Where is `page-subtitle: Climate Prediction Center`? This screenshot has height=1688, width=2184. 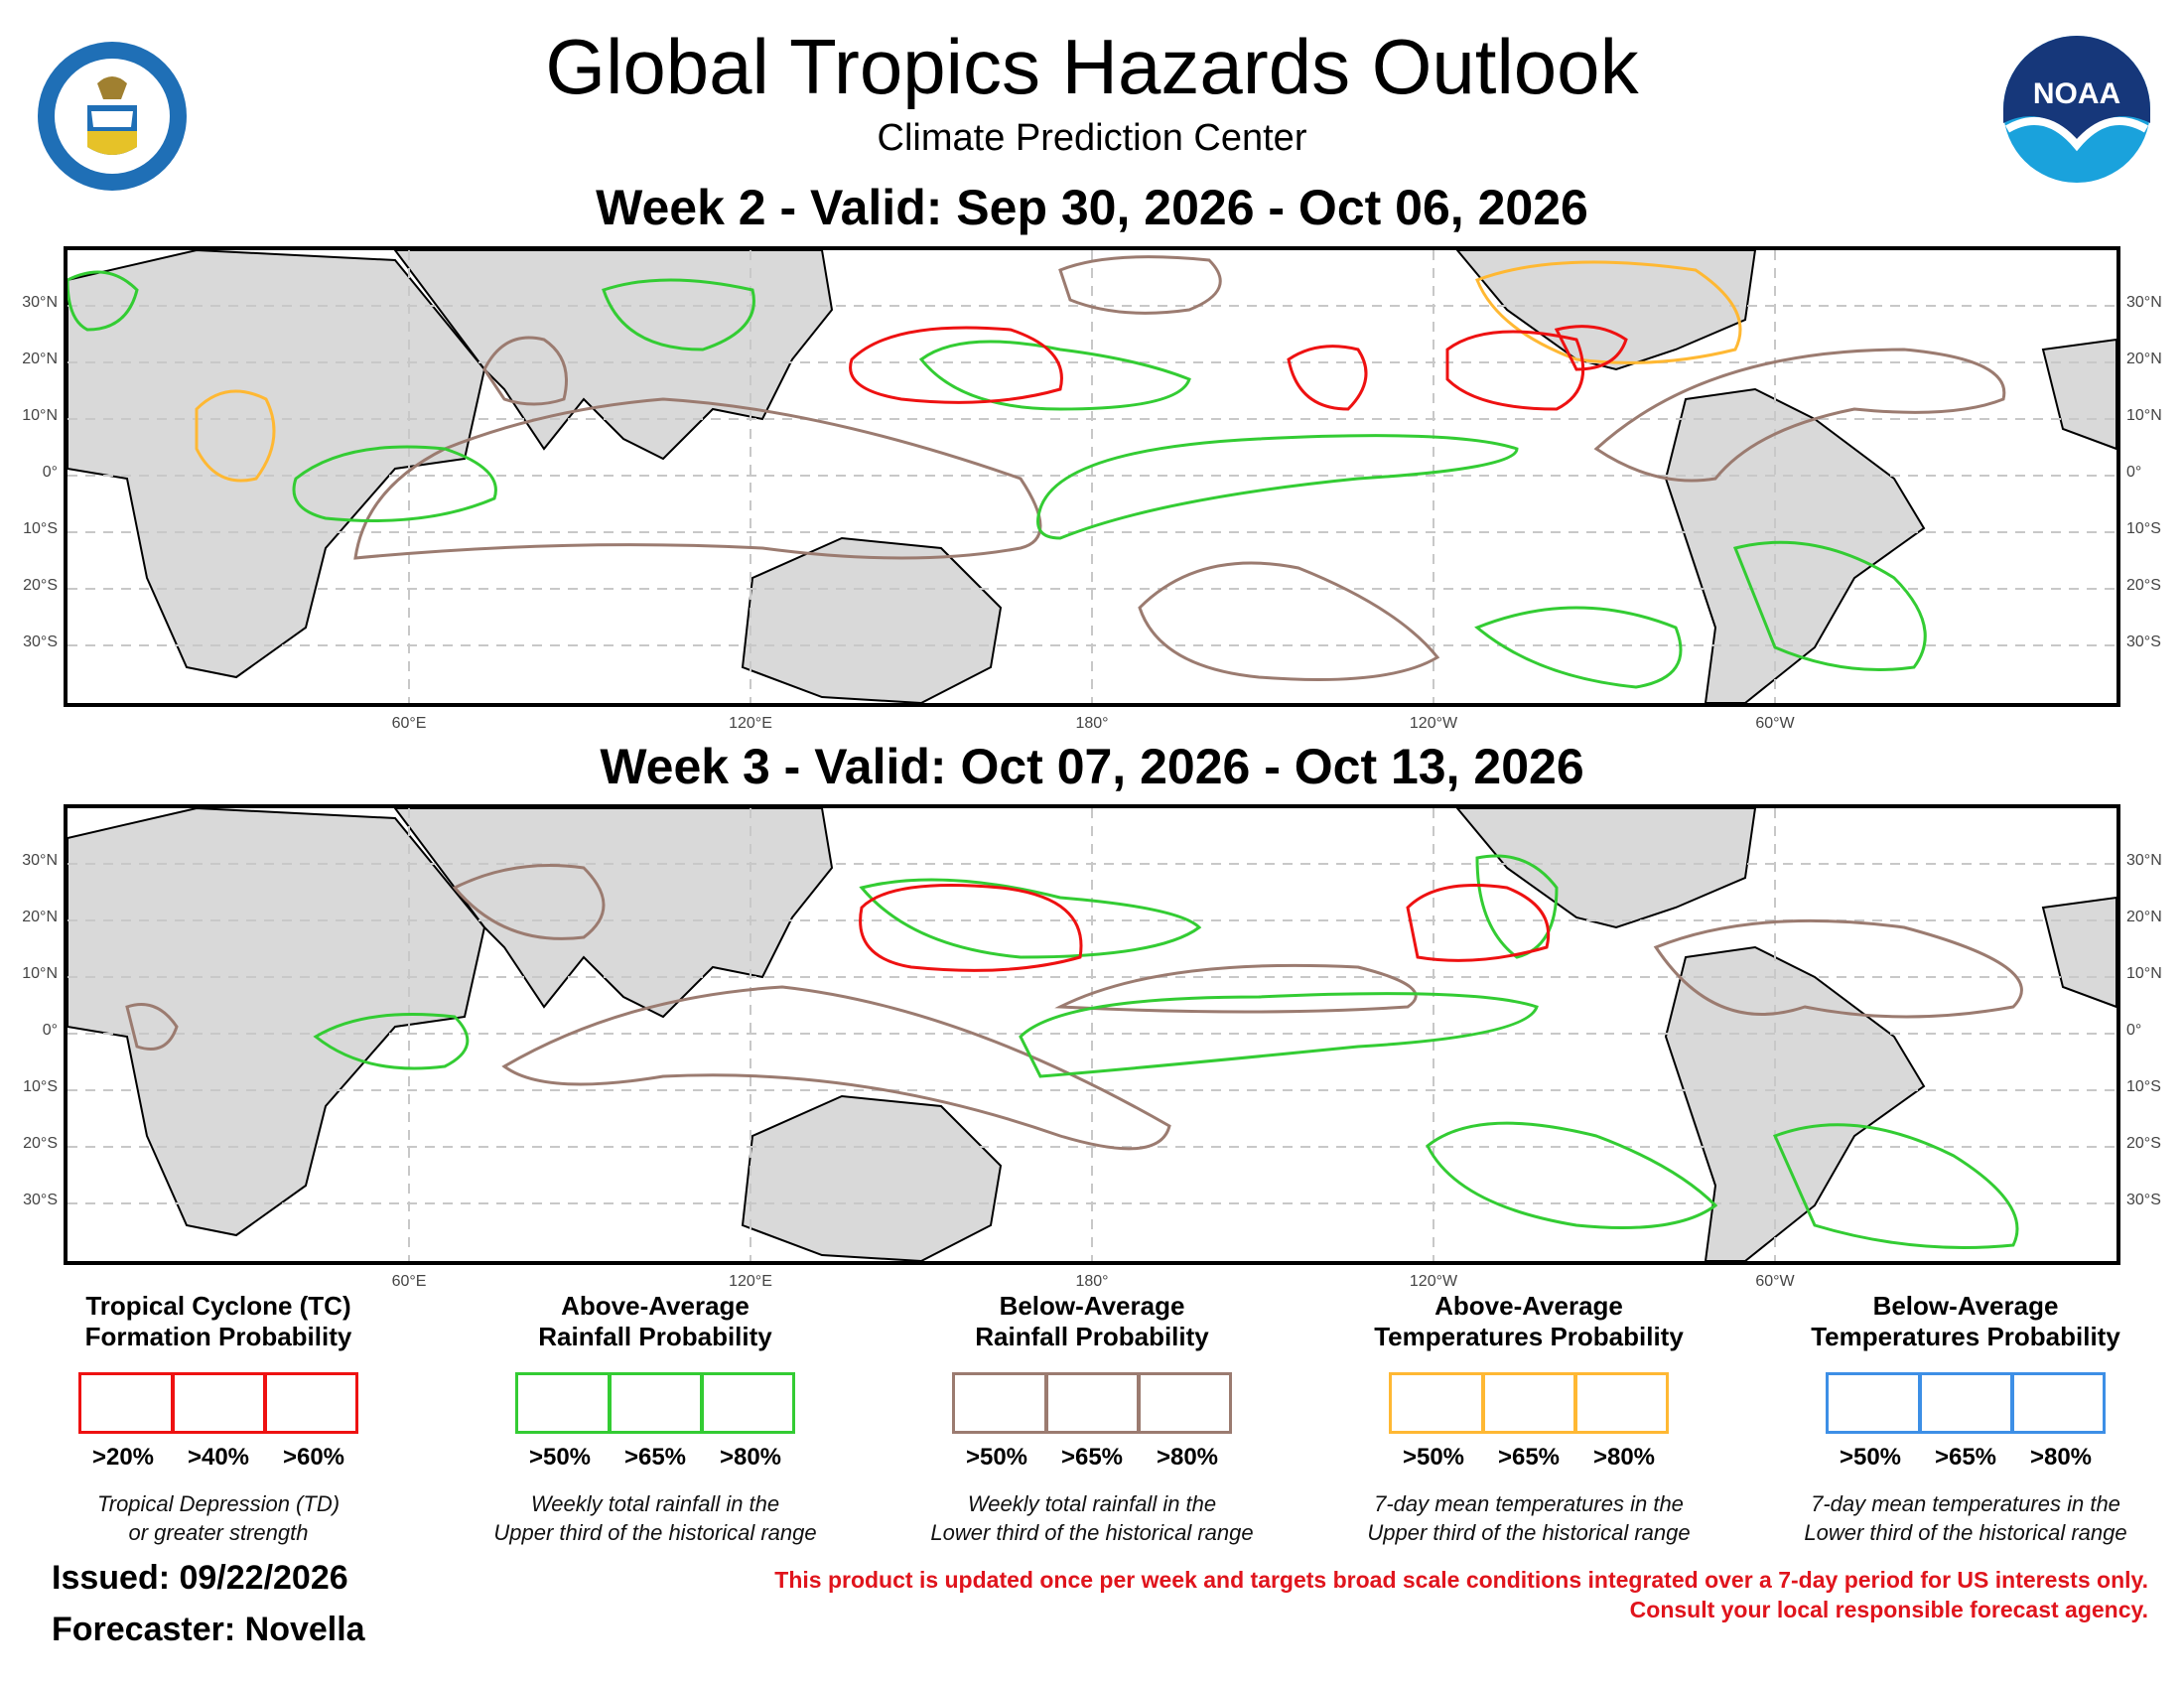 page-subtitle: Climate Prediction Center is located at coordinates (1092, 138).